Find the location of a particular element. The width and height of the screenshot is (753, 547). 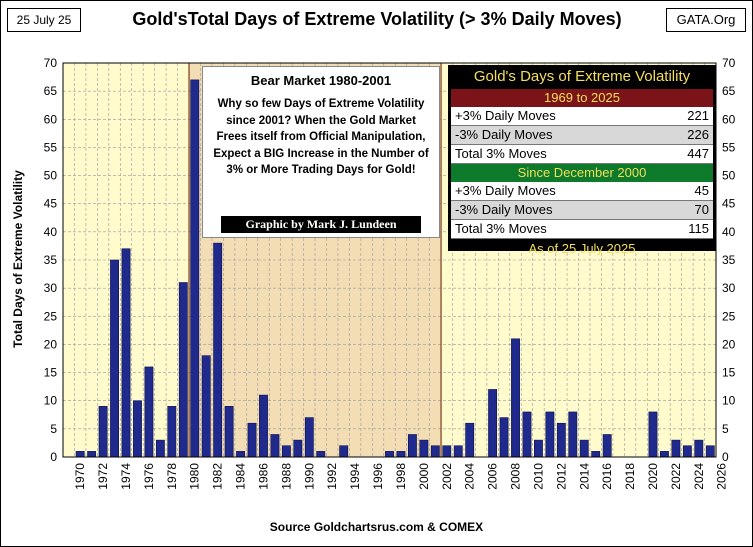

y-tick-label-left: 40 is located at coordinates (51, 232).